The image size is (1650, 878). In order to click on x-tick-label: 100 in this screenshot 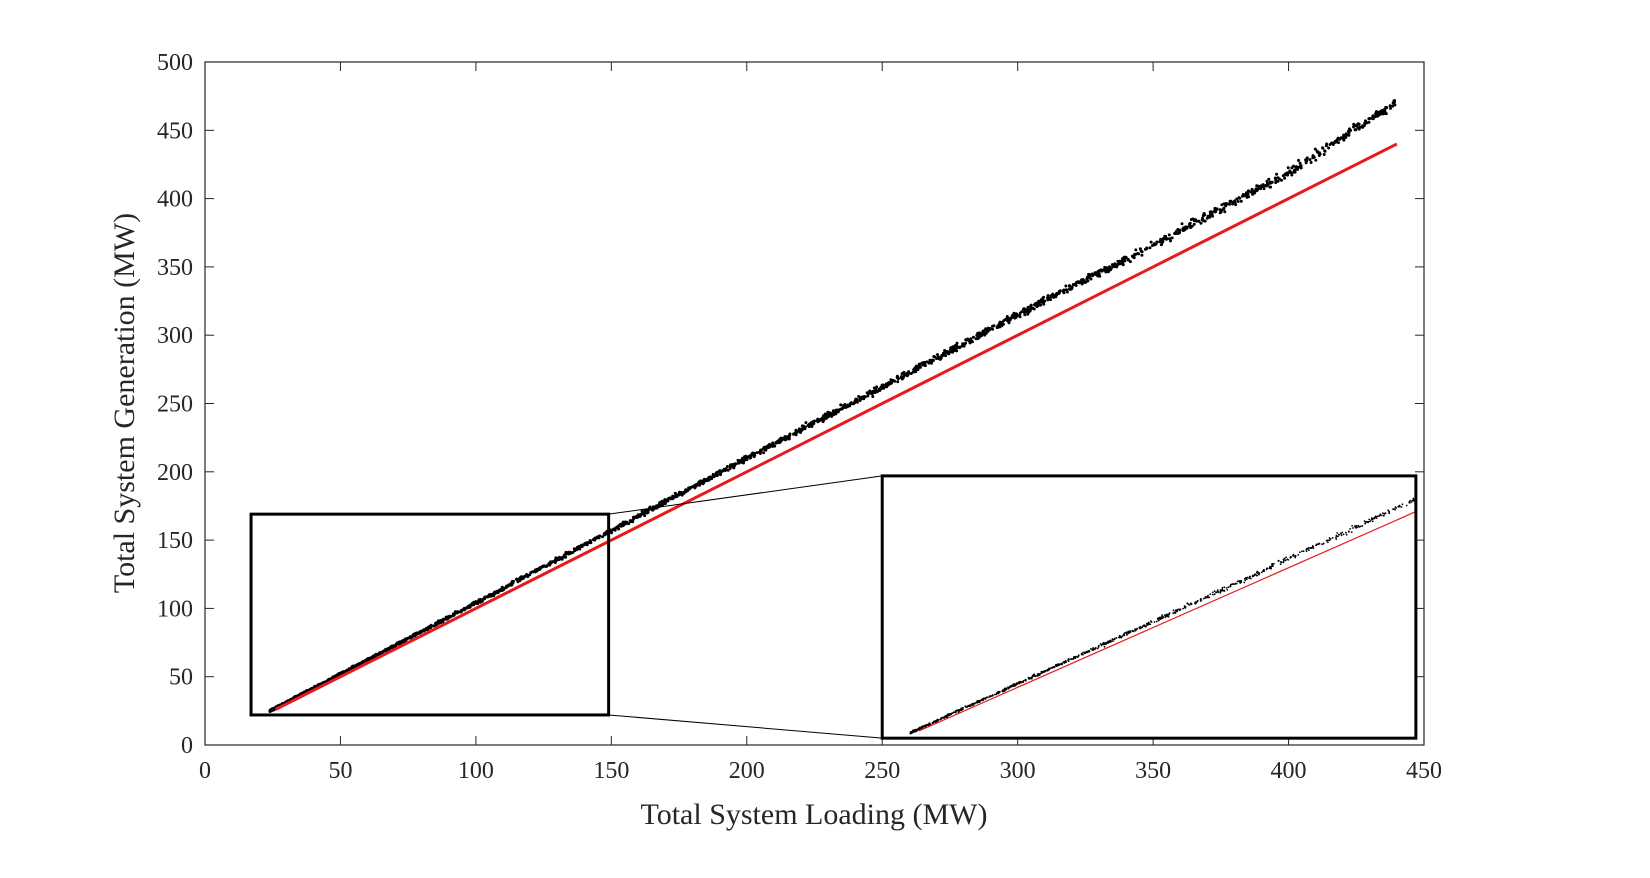, I will do `click(476, 771)`.